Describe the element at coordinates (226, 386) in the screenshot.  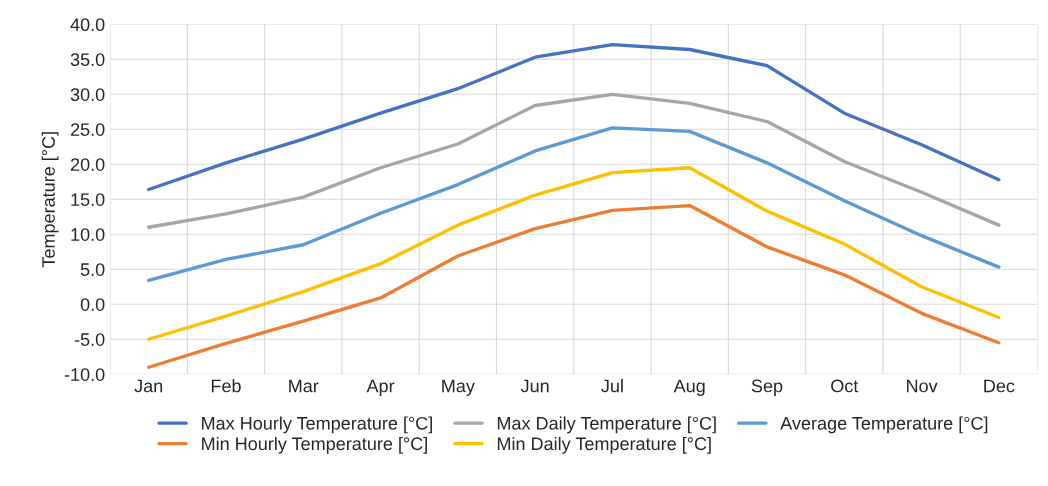
I see `x-tick-label: Feb` at that location.